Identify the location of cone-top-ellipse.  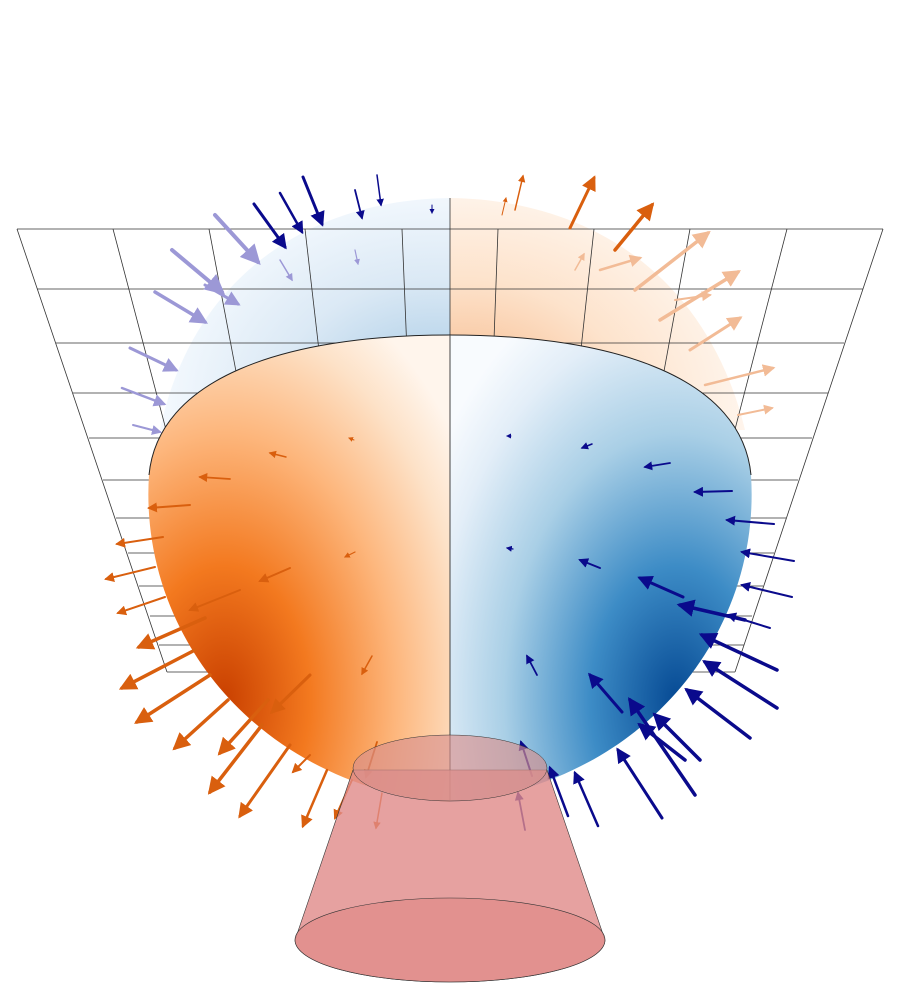
(450, 768).